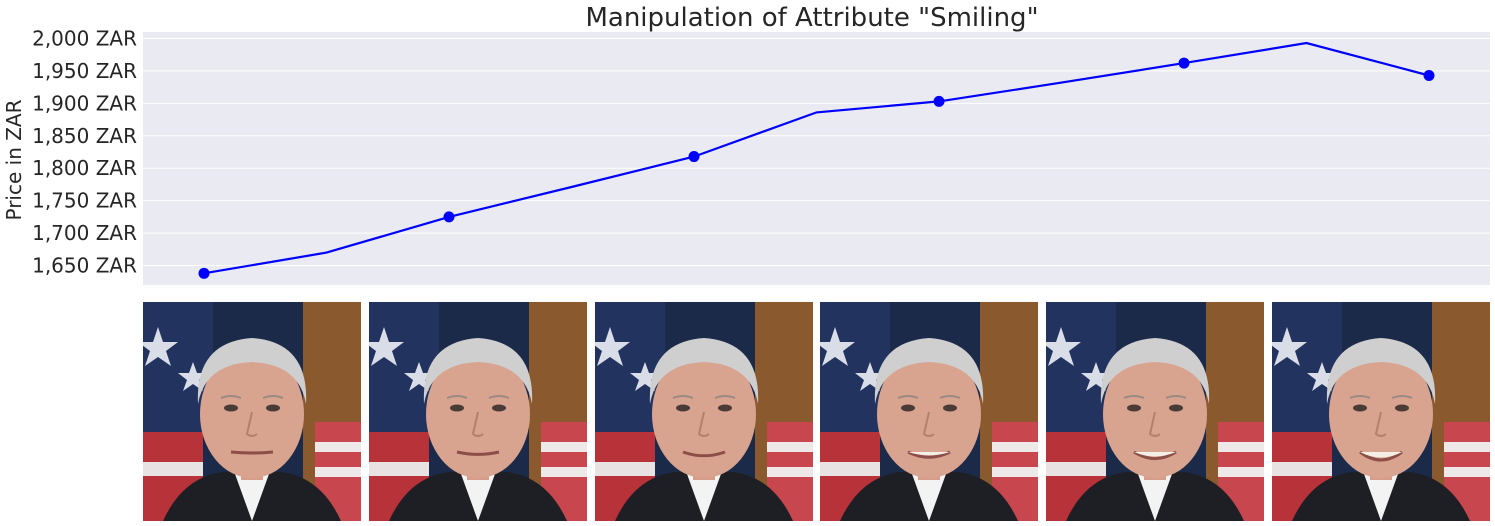 The height and width of the screenshot is (526, 1495). I want to click on y-tick-label: 1,750 ZAR, so click(84, 201).